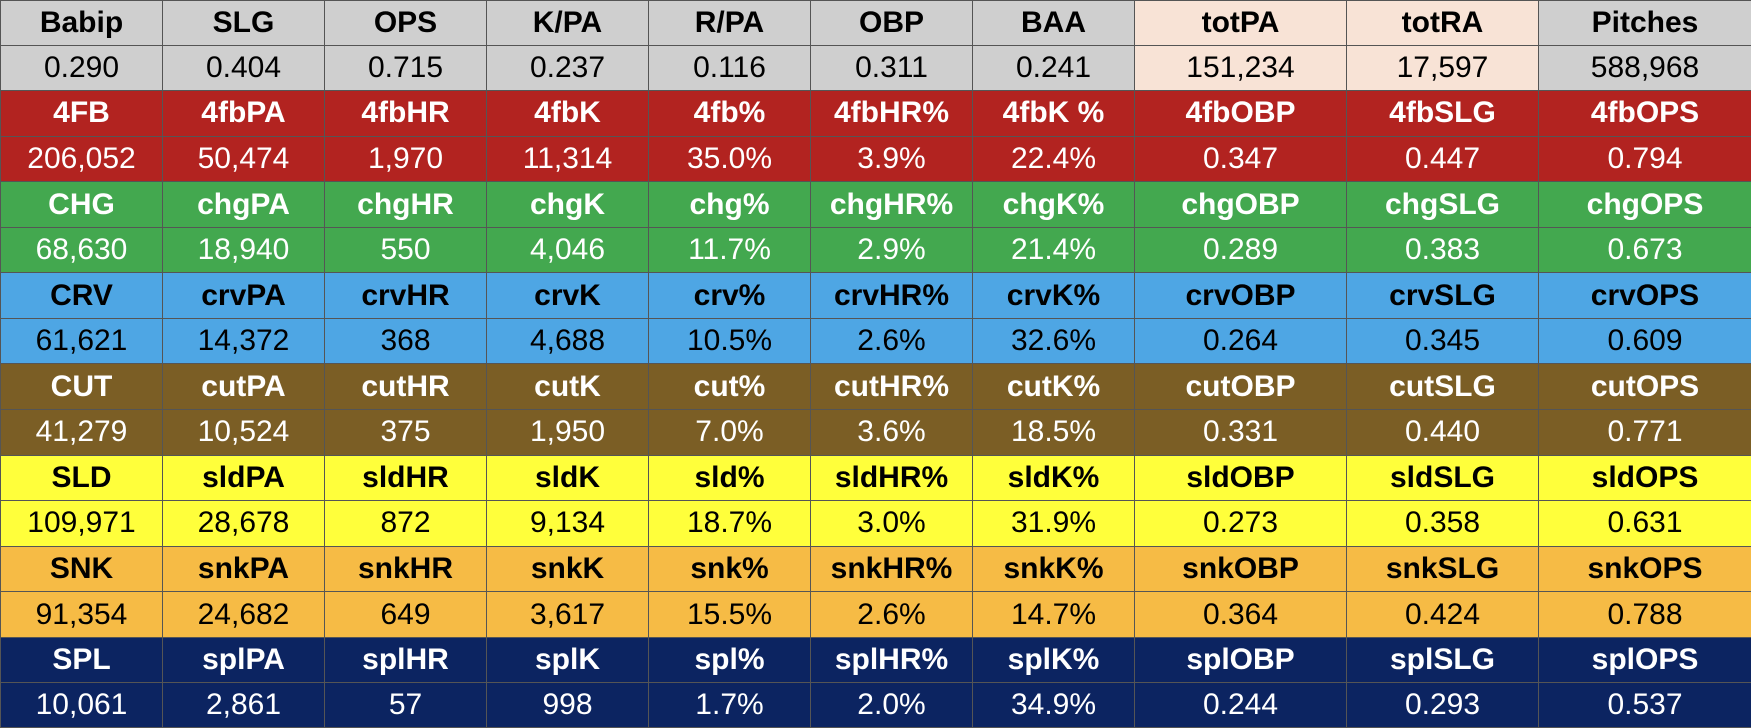 This screenshot has width=1751, height=728. What do you see at coordinates (567, 68) in the screenshot?
I see `value-cell: 0.237` at bounding box center [567, 68].